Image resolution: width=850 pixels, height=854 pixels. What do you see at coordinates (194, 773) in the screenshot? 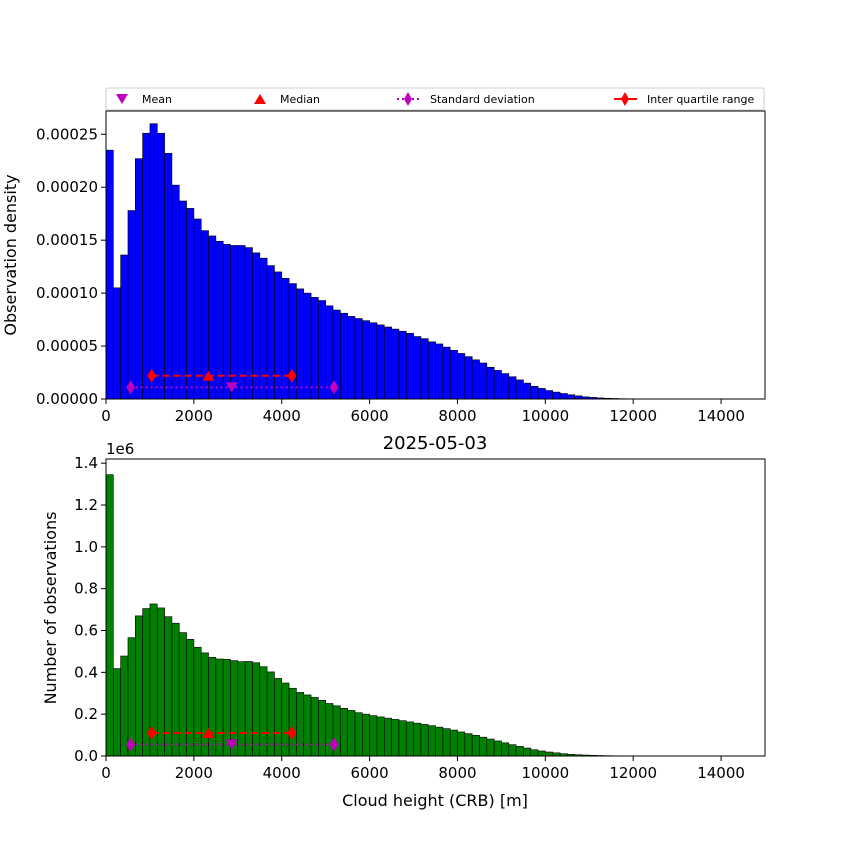
I see `bottom-x-tick-label: 2000` at bounding box center [194, 773].